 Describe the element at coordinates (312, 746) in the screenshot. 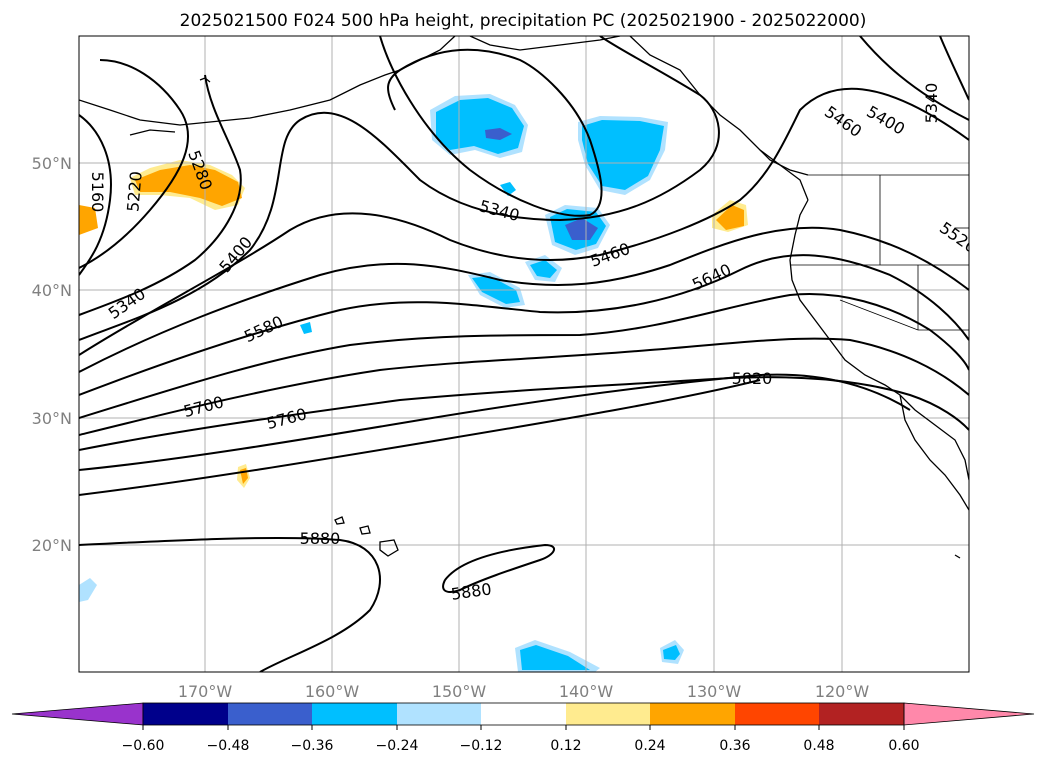

I see `colorbar-tick-label: −0.36` at that location.